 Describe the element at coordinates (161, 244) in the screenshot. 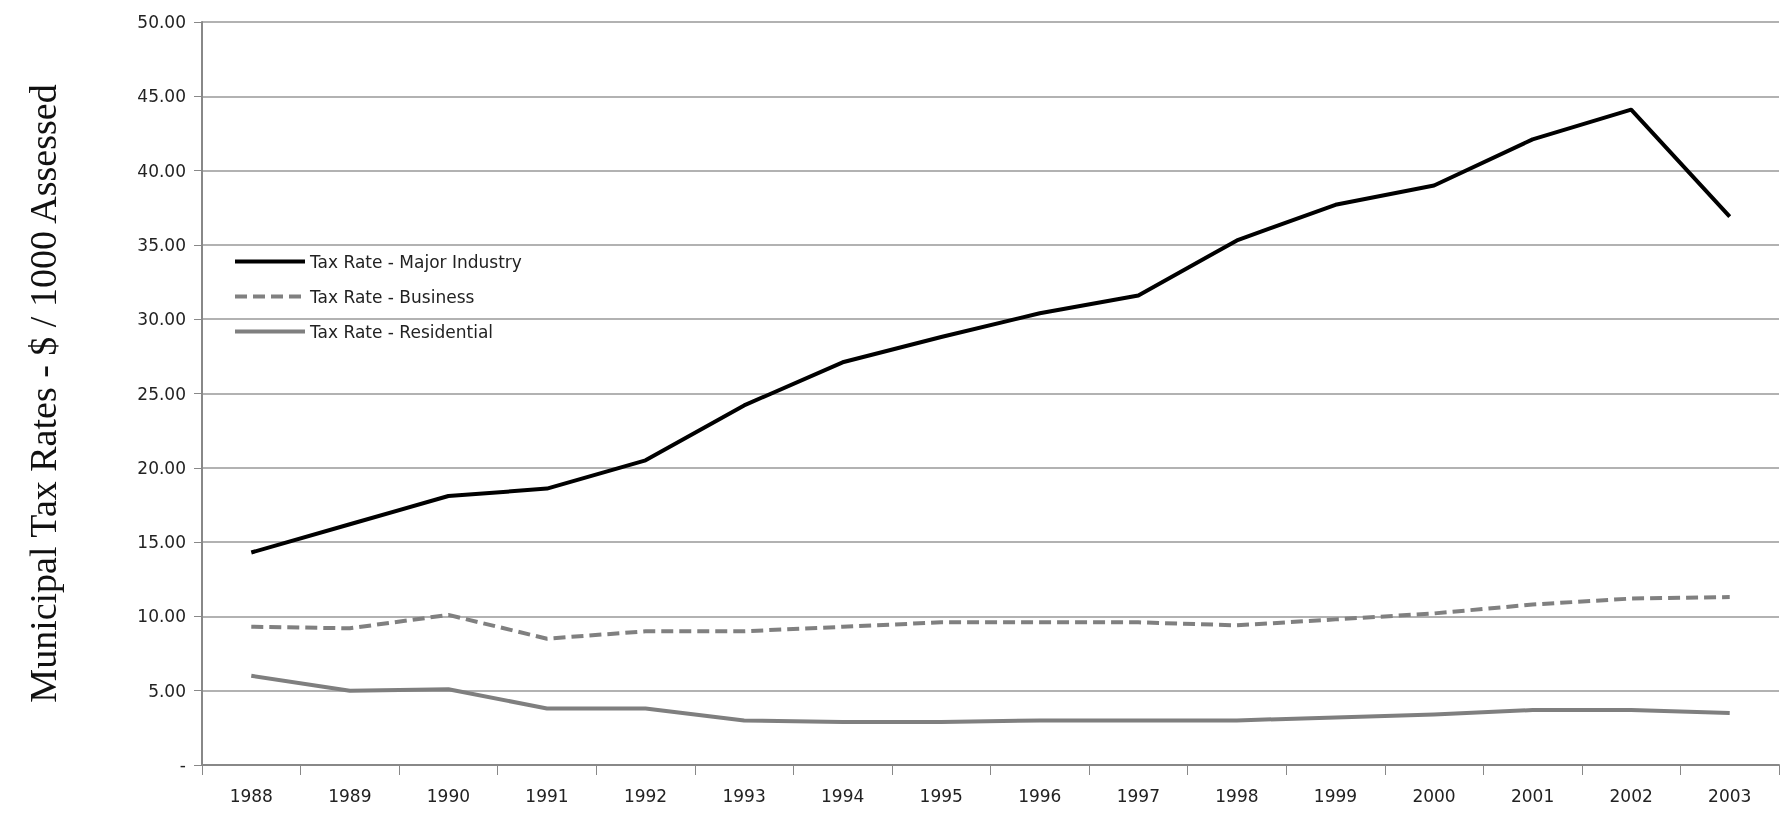

I see `y-tick-label: 35.00` at that location.